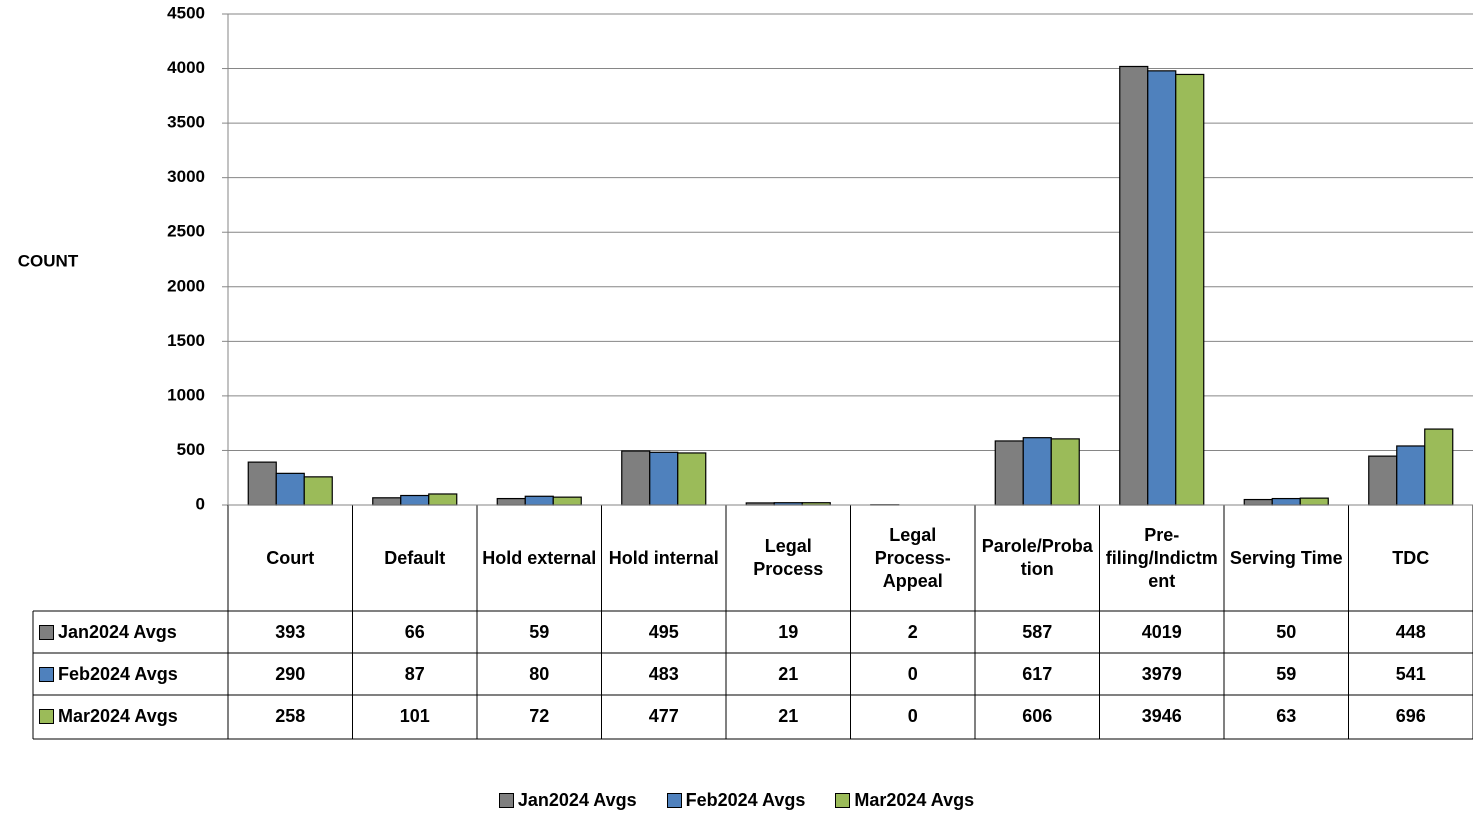 The width and height of the screenshot is (1473, 817). Describe the element at coordinates (186, 231) in the screenshot. I see `y-tick-label: 2500` at that location.